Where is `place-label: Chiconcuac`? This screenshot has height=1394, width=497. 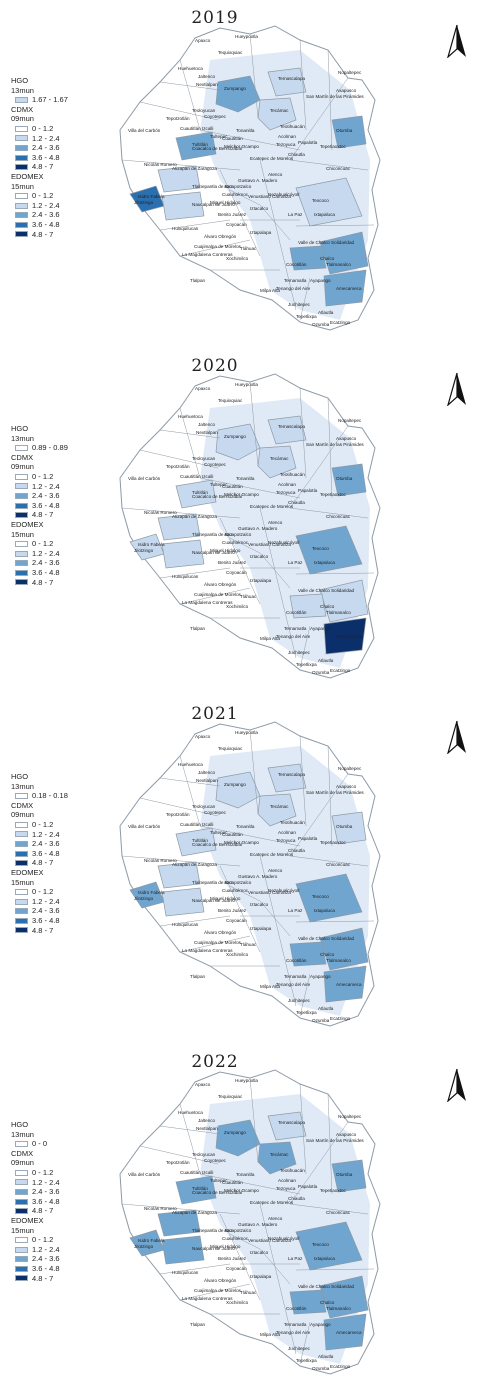 place-label: Chiconcuac is located at coordinates (338, 1212).